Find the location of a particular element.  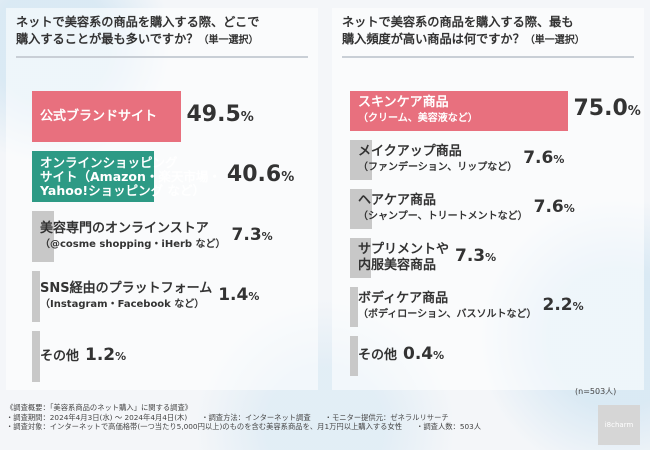

bar-value-0-2: 7.3% is located at coordinates (252, 234).